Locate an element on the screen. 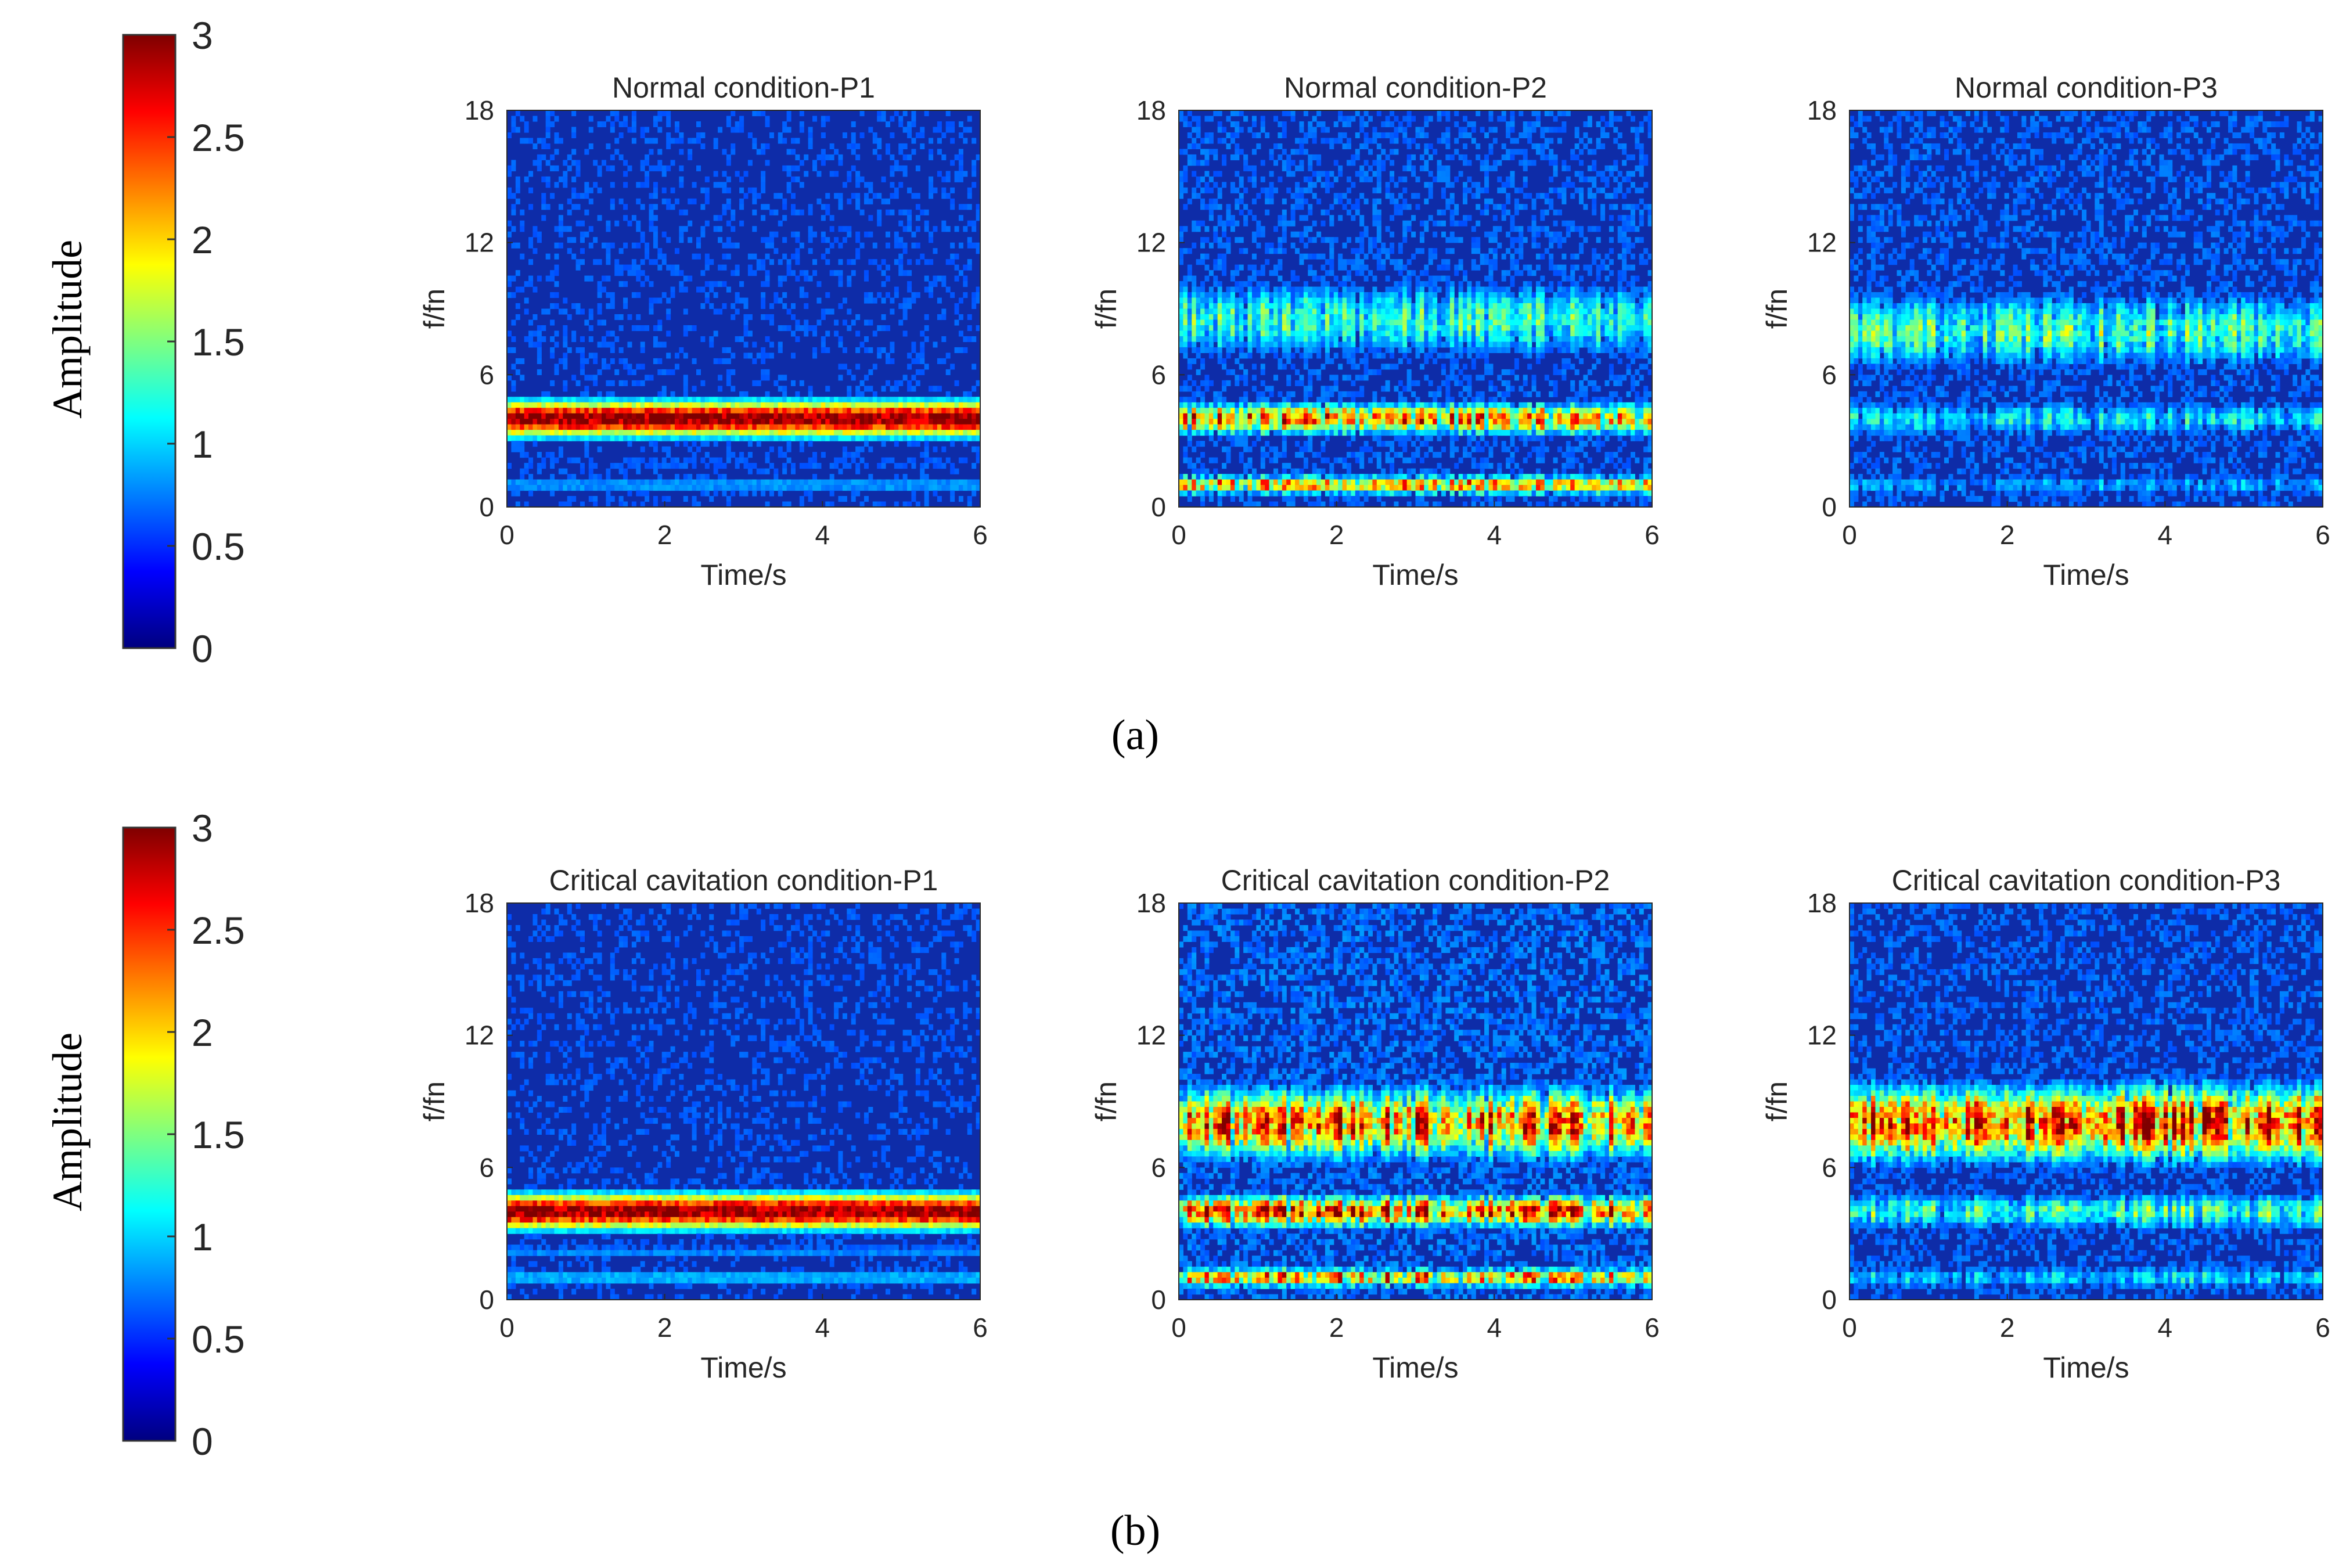  colorbar-tick-label: 1.5 is located at coordinates (218, 1134).